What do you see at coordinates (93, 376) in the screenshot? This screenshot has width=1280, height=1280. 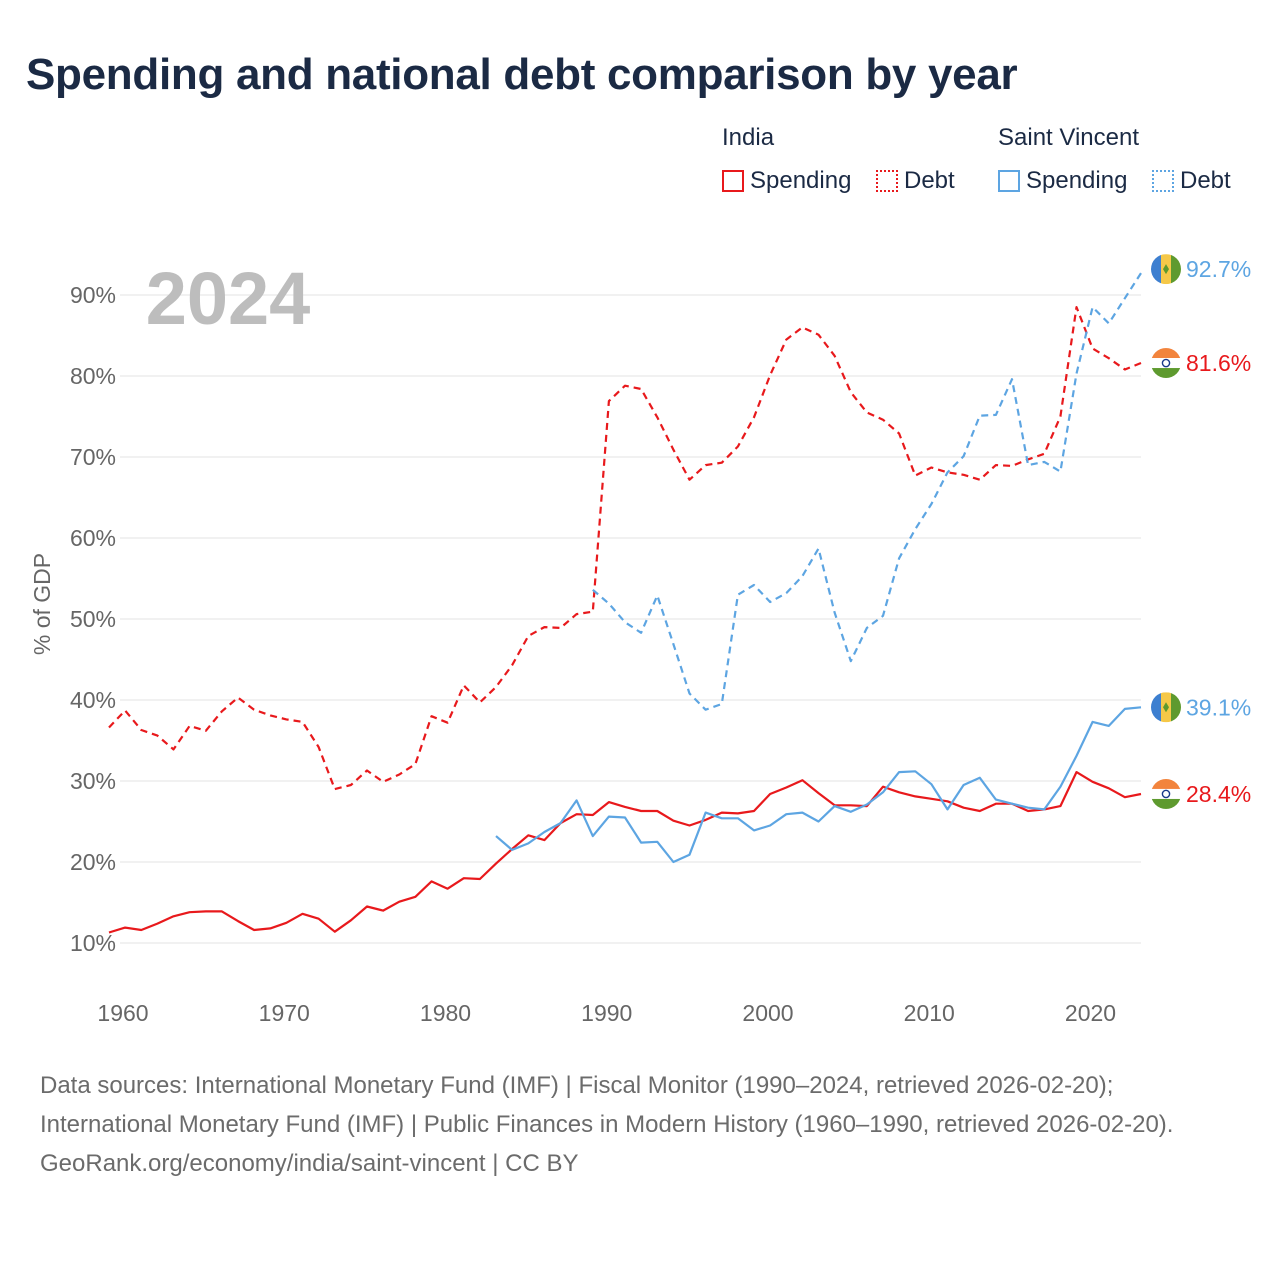 I see `y-tick-label: 80%` at bounding box center [93, 376].